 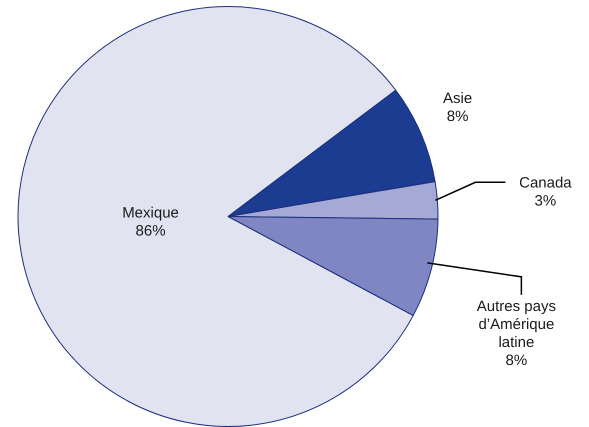 What do you see at coordinates (516, 324) in the screenshot?
I see `slice-label: Autres pays d’Amérique latine` at bounding box center [516, 324].